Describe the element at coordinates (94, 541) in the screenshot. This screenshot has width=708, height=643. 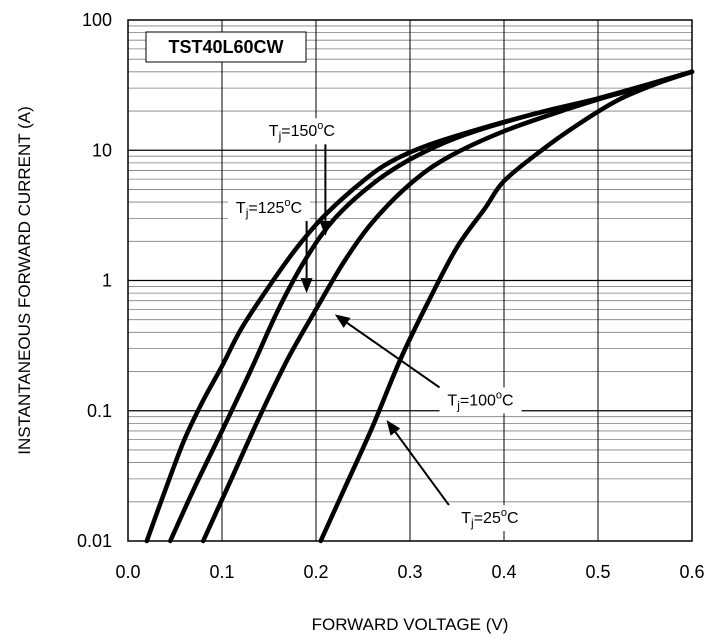
I see `y-tick-label: 0.01` at that location.